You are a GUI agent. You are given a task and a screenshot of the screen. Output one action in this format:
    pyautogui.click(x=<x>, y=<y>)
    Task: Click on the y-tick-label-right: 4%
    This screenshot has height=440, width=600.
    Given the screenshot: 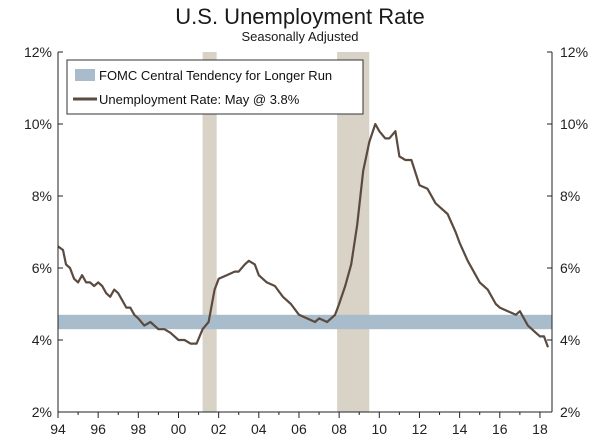 What is the action you would take?
    pyautogui.click(x=570, y=340)
    